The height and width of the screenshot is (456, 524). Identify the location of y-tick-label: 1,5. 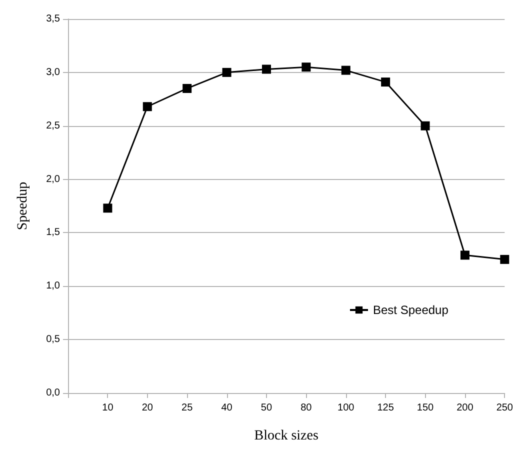
(53, 232).